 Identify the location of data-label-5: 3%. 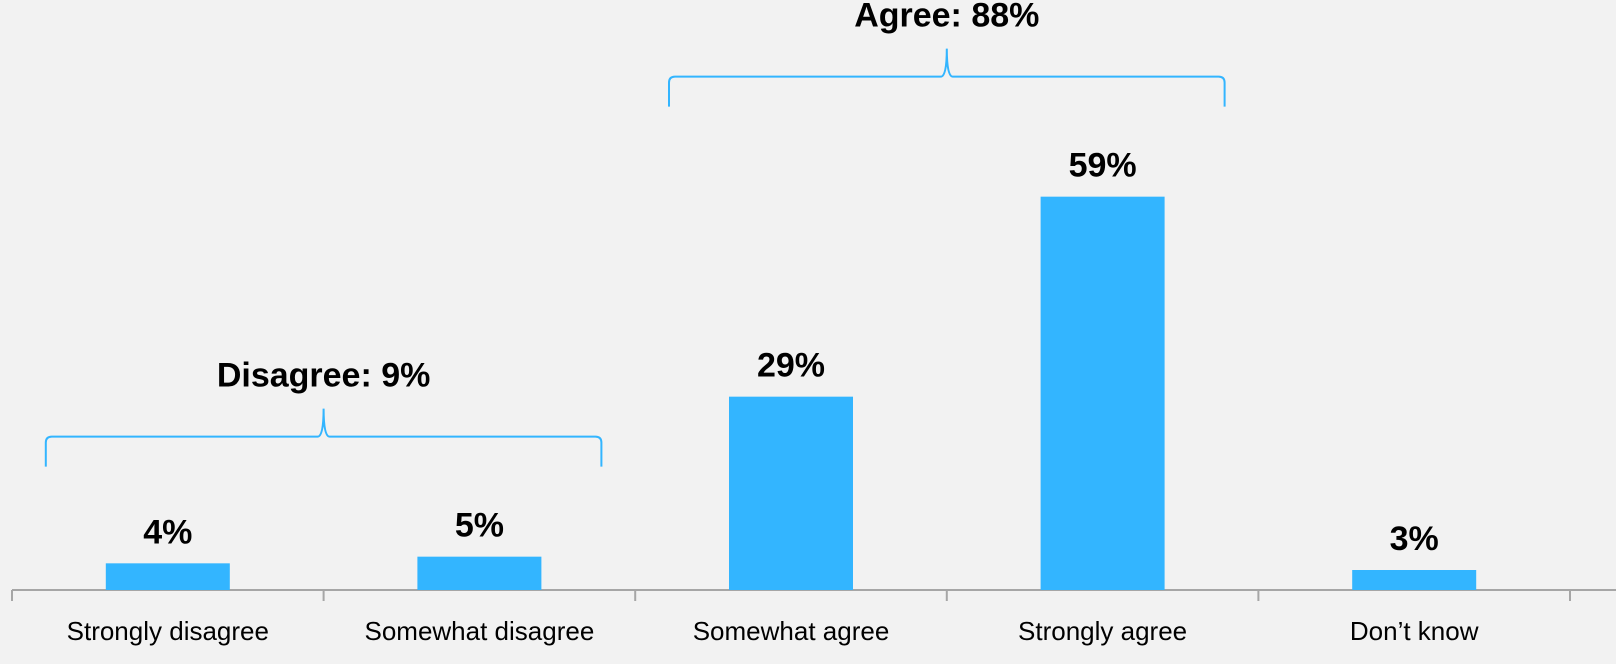
(1414, 539).